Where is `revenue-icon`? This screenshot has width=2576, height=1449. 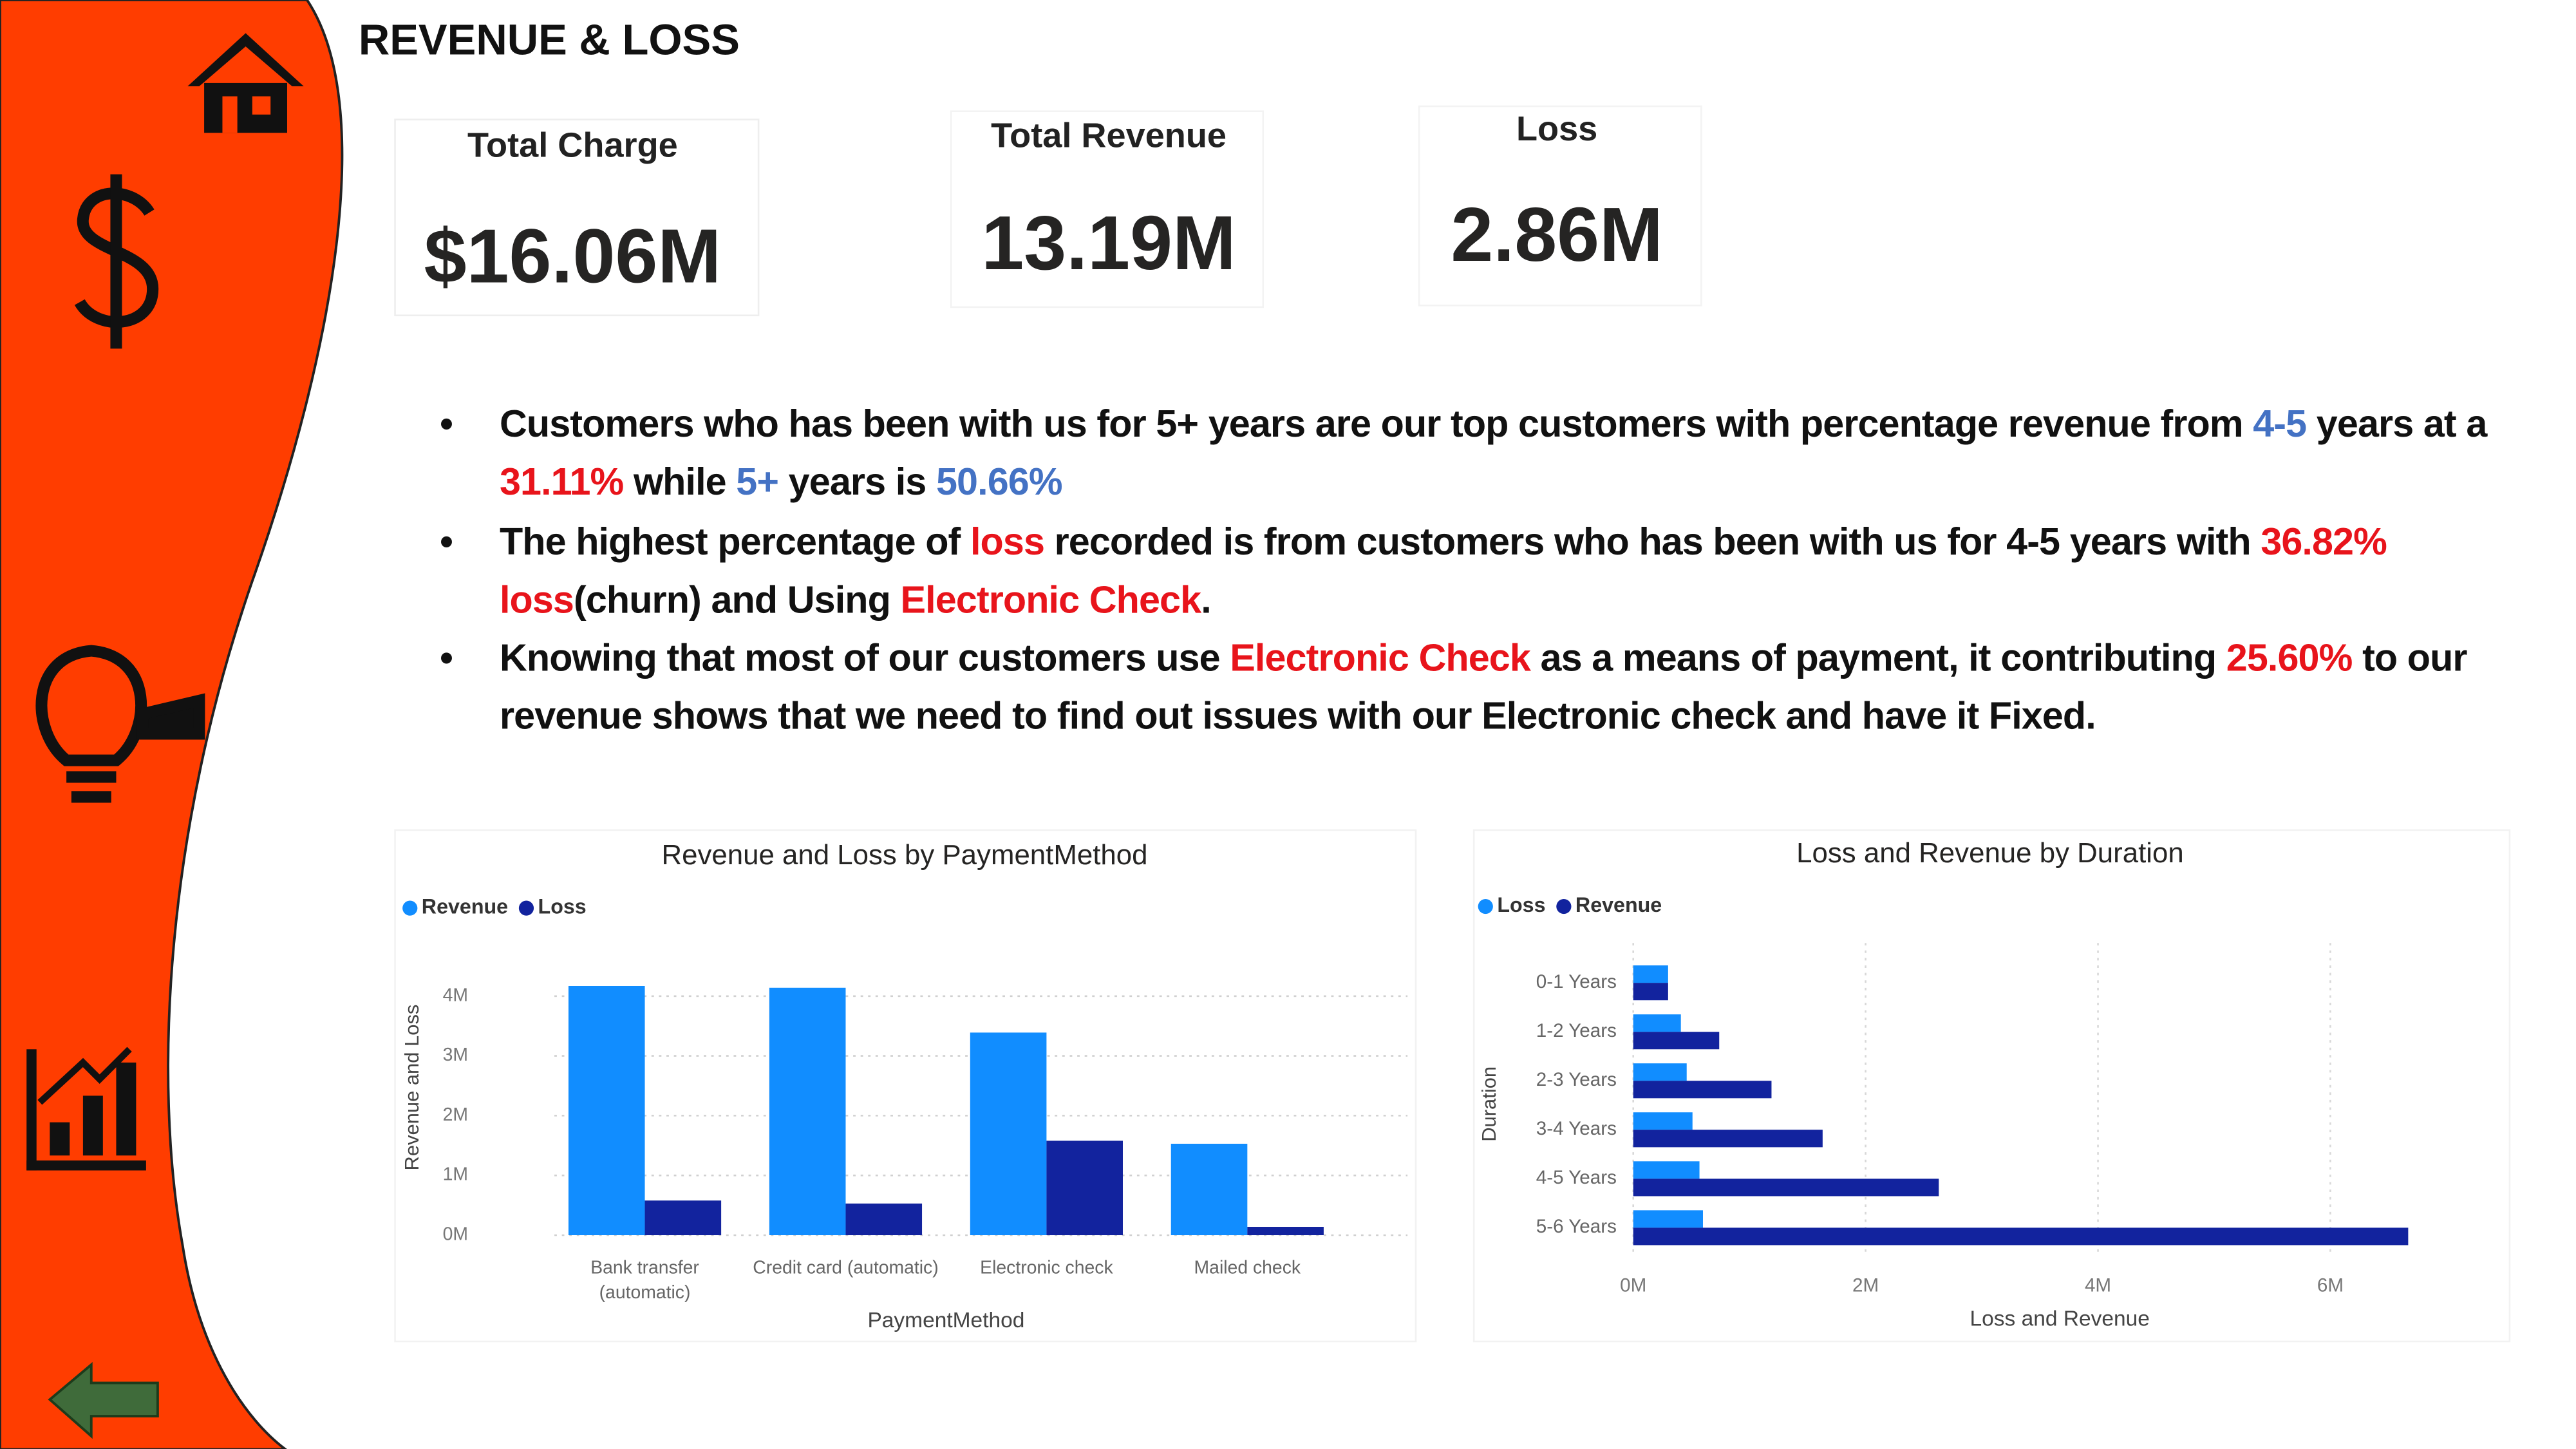
revenue-icon is located at coordinates (116, 261).